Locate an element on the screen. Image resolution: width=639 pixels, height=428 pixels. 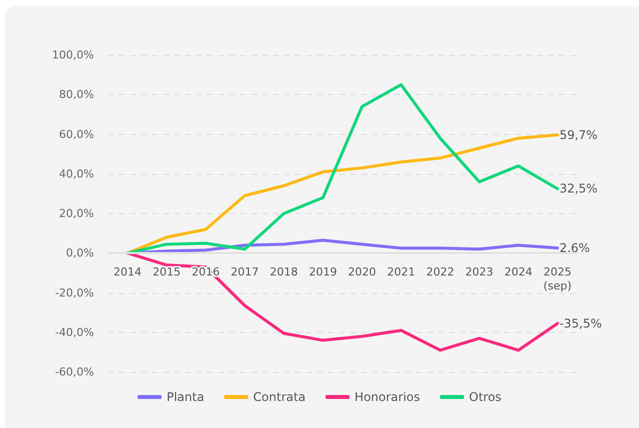
y-tick-label: -40,0% is located at coordinates (74, 332).